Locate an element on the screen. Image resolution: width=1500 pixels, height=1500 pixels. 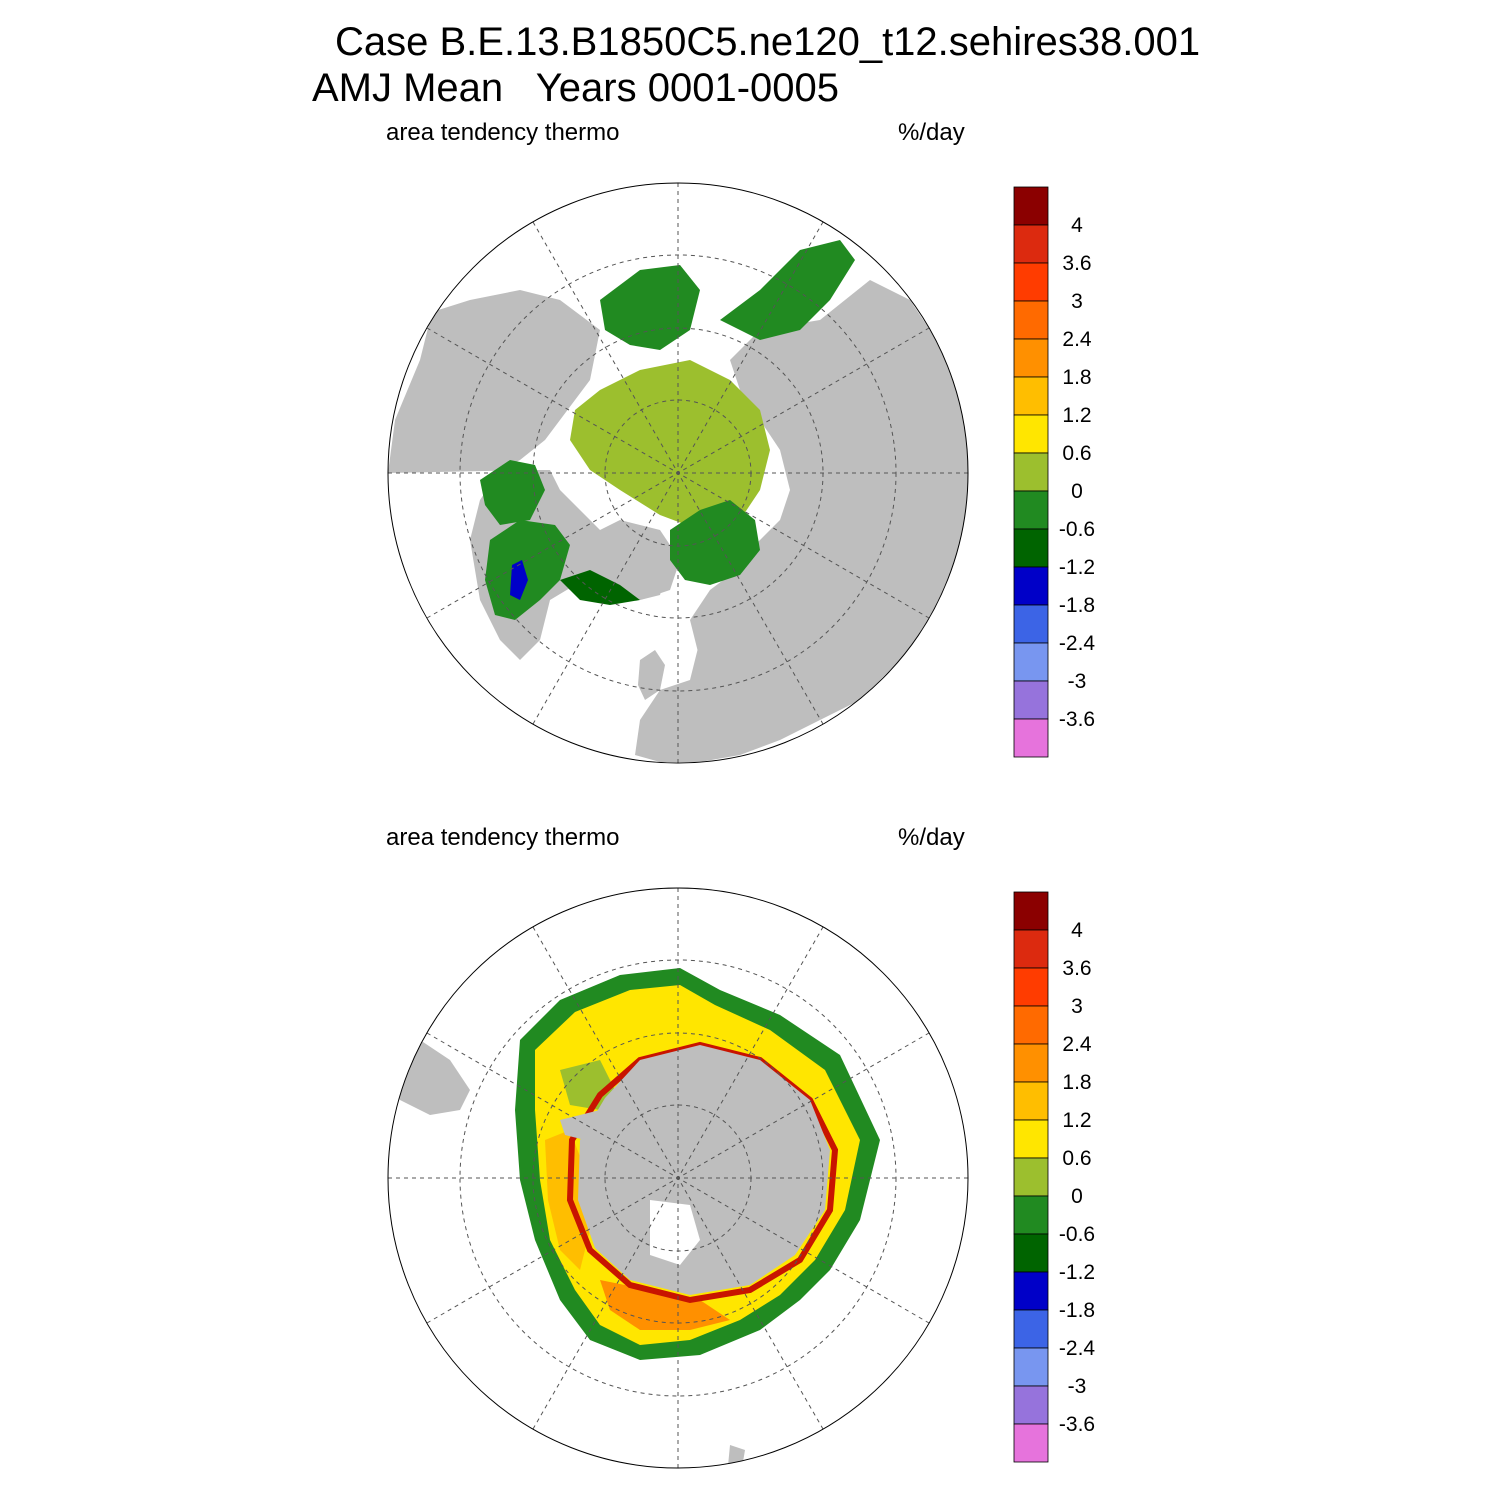
land-uk is located at coordinates (651, 675).